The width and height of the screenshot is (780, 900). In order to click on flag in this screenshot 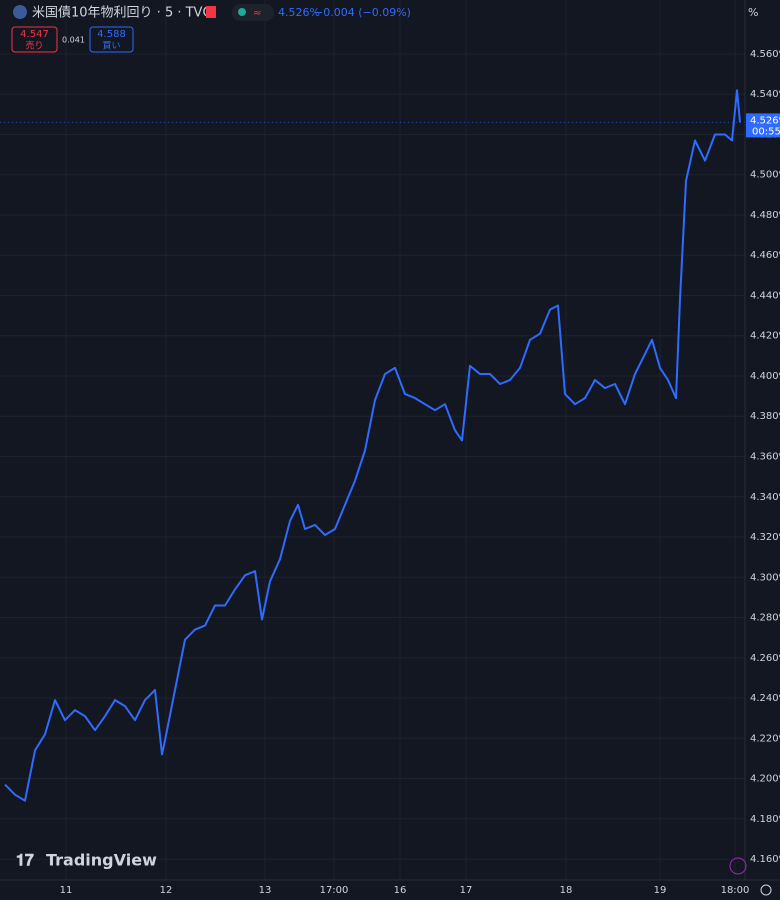, I will do `click(211, 12)`.